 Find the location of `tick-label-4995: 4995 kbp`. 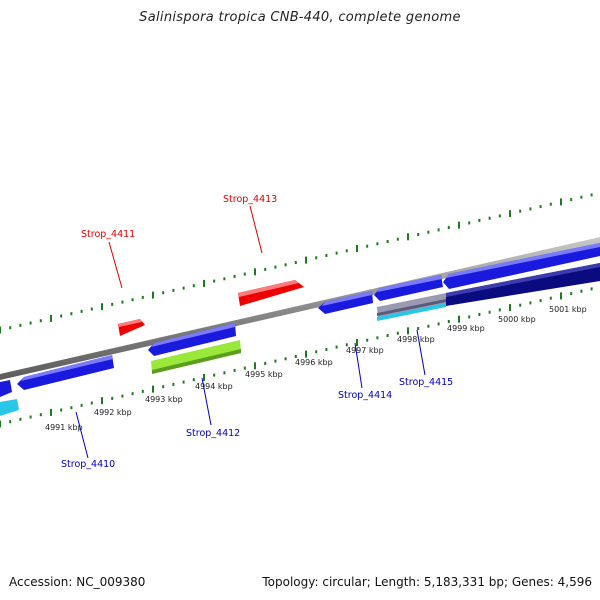

tick-label-4995: 4995 kbp is located at coordinates (264, 374).